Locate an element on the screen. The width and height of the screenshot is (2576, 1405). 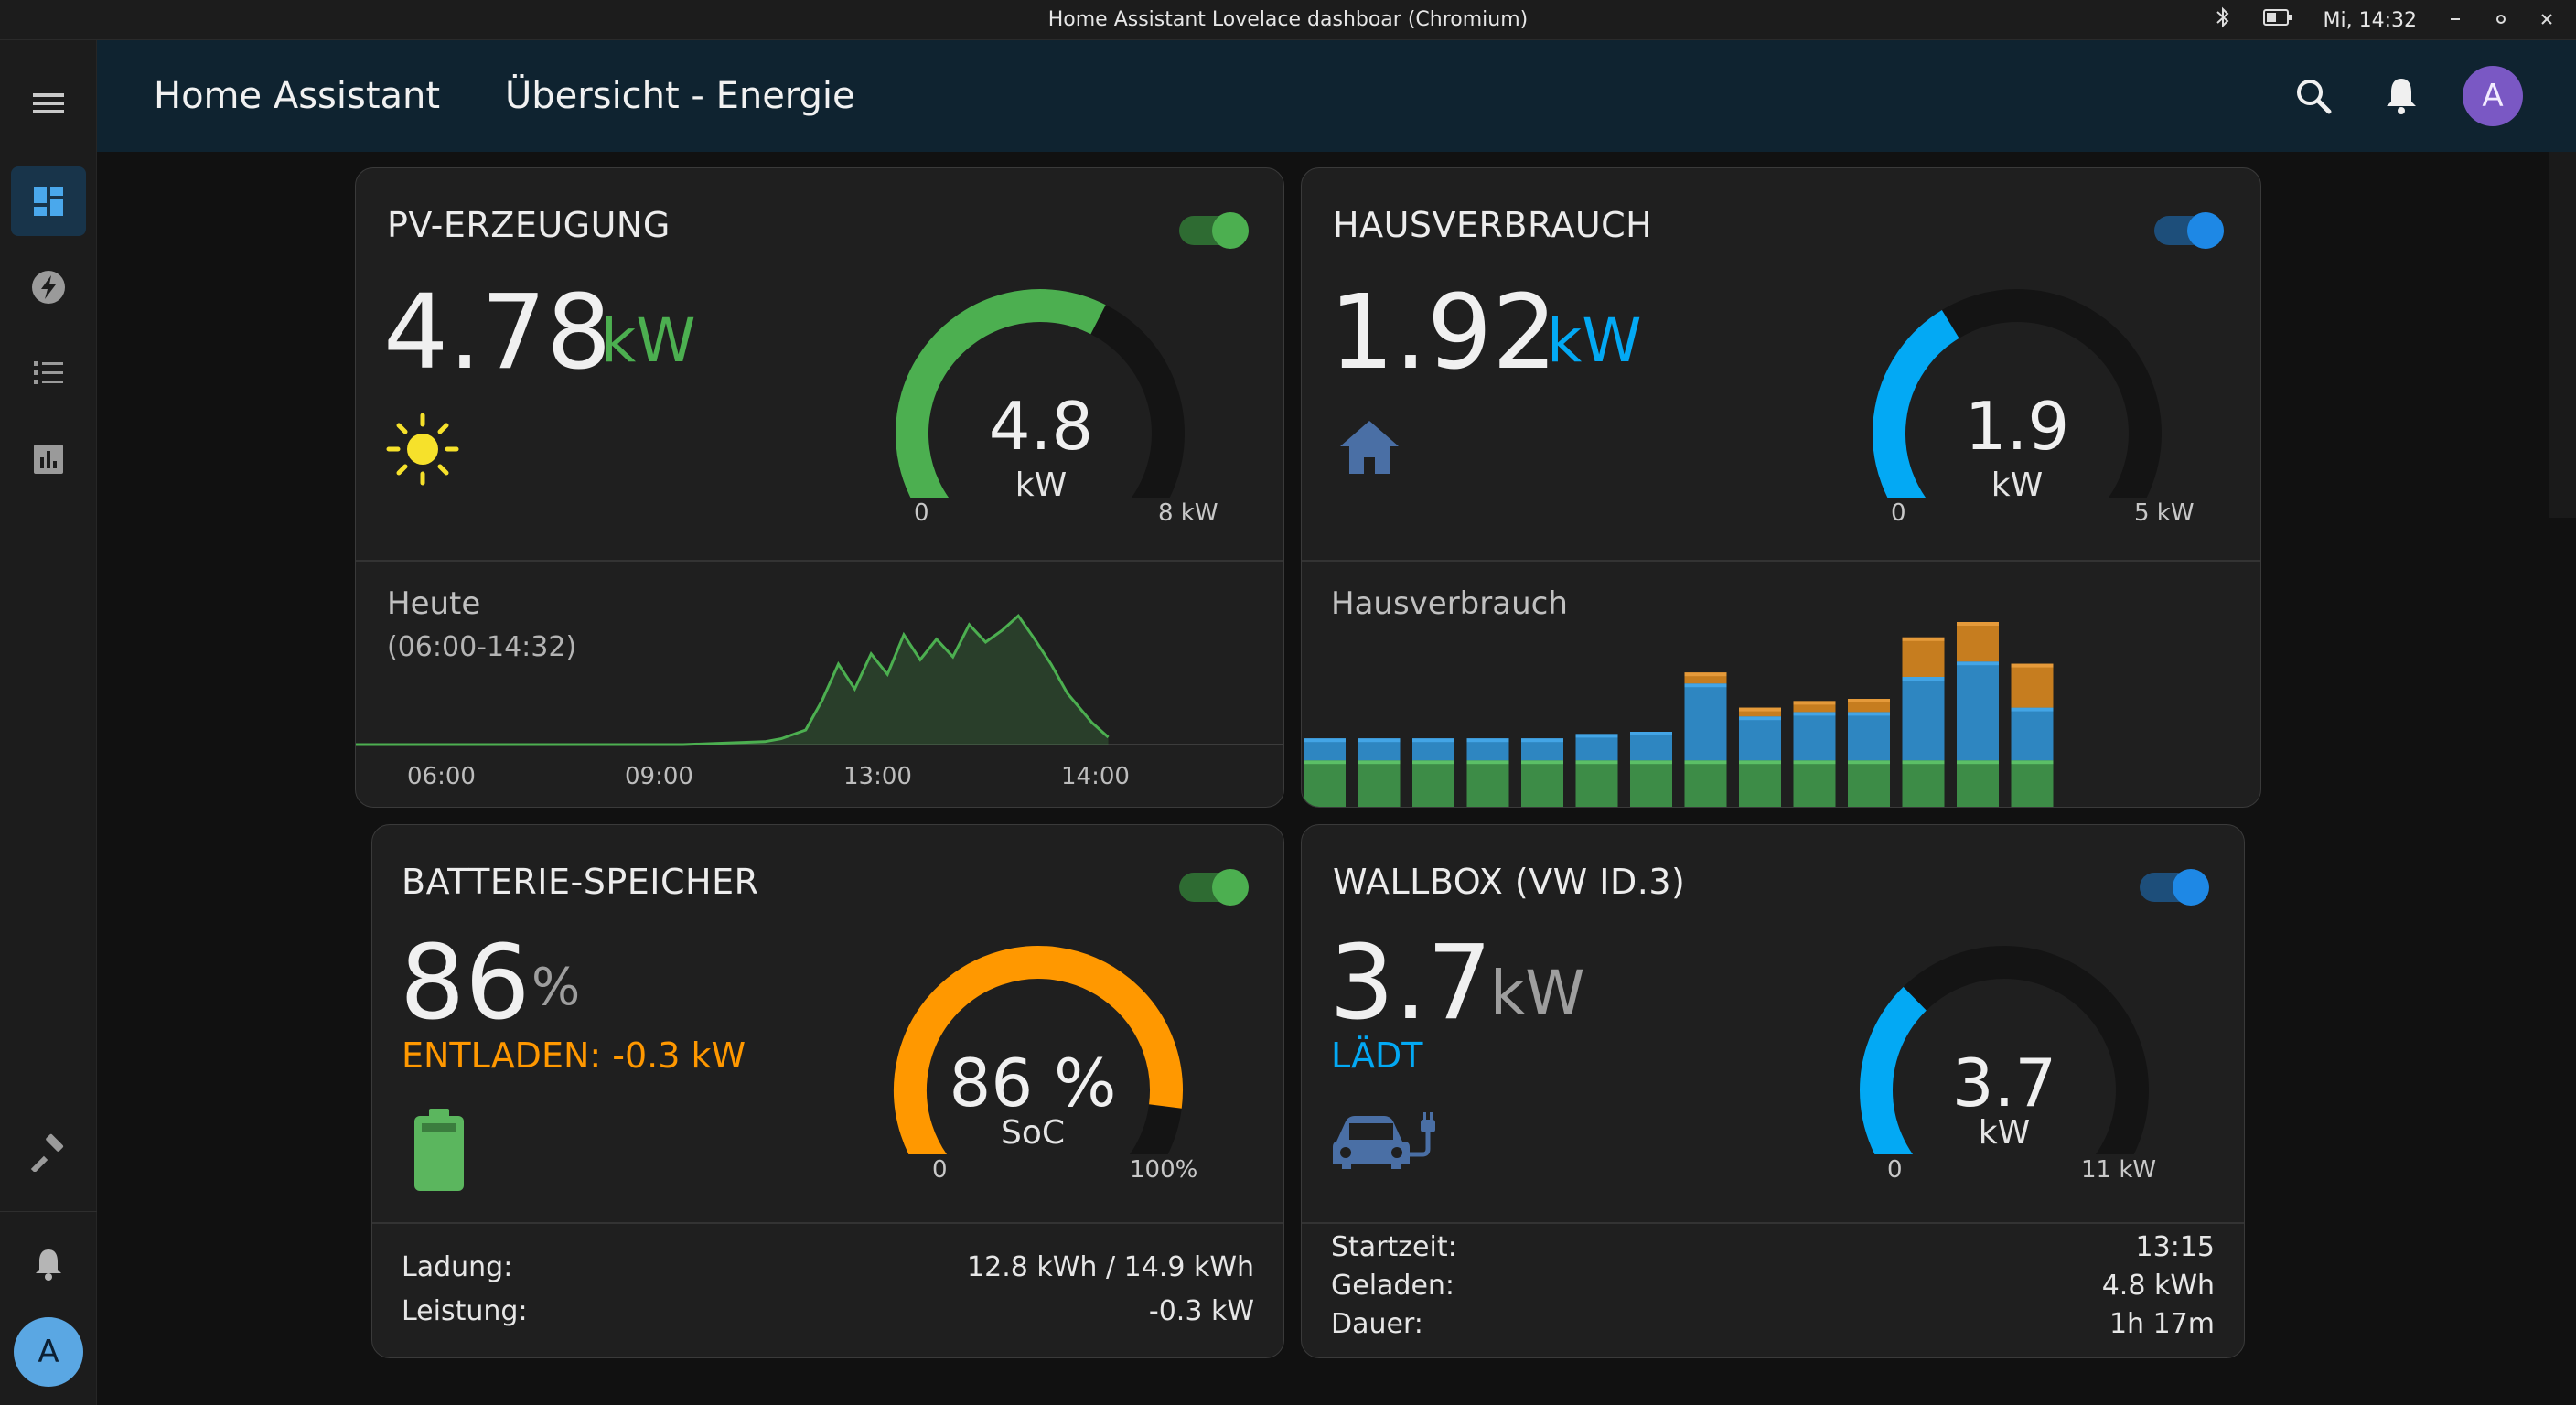
battery-status: ENTLADEN: -0.3 kW is located at coordinates (574, 1055).